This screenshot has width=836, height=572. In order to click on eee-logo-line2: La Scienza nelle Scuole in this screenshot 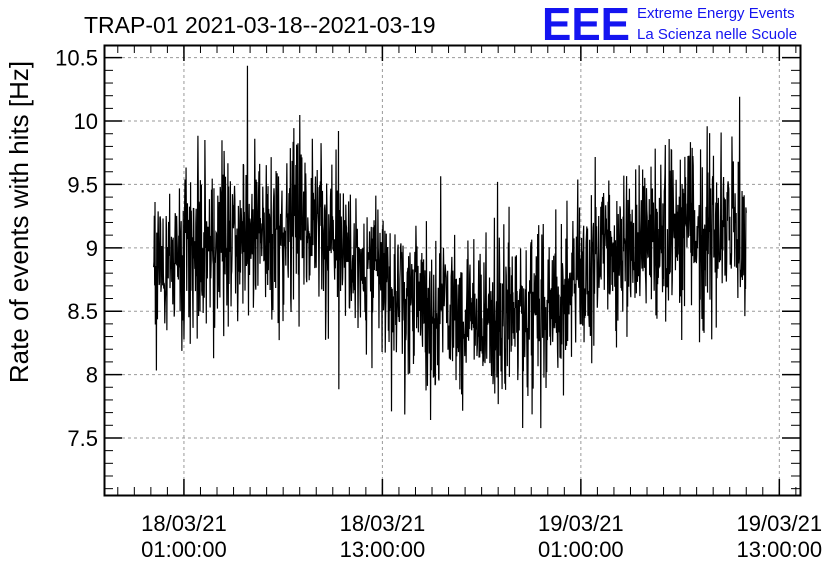, I will do `click(717, 34)`.